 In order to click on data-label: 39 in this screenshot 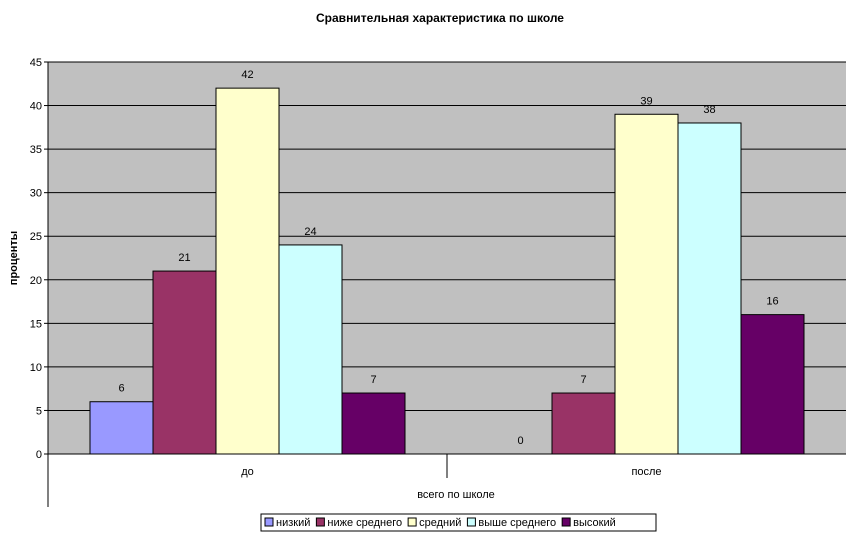, I will do `click(646, 101)`.